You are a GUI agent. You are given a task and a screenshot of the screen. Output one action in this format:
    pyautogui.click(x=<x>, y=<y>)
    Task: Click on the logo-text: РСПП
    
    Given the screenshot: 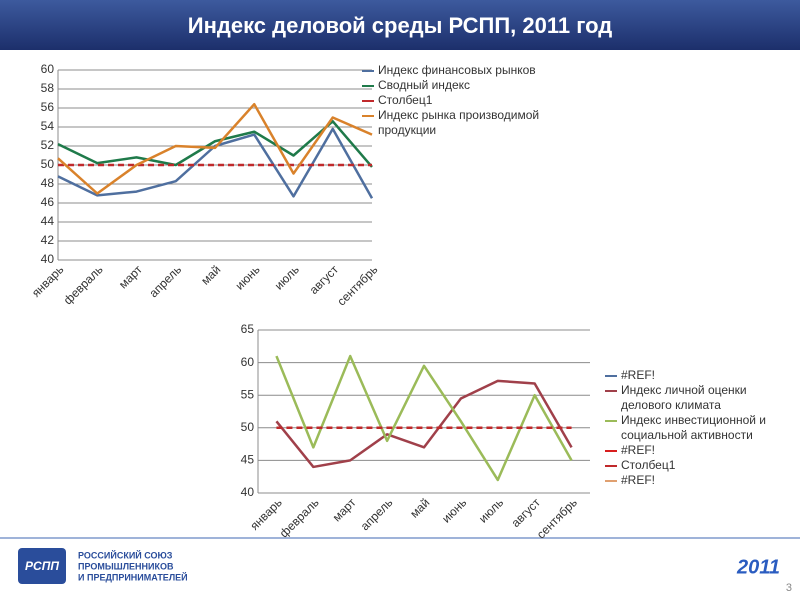 What is the action you would take?
    pyautogui.click(x=42, y=566)
    